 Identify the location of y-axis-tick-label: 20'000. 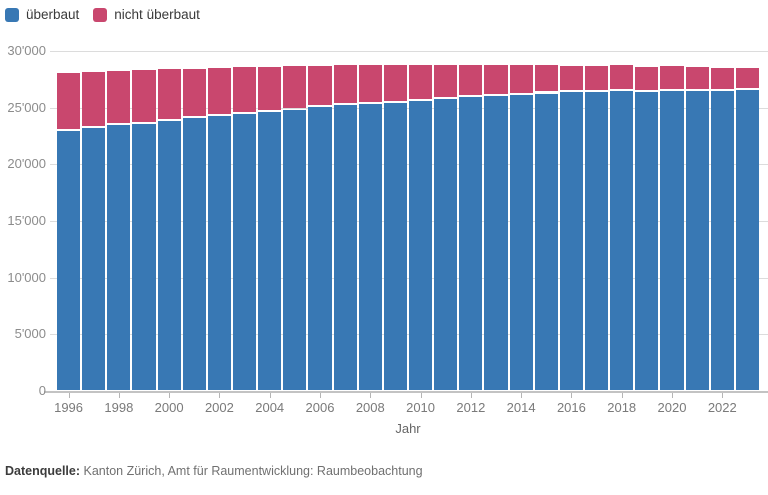
(26, 164).